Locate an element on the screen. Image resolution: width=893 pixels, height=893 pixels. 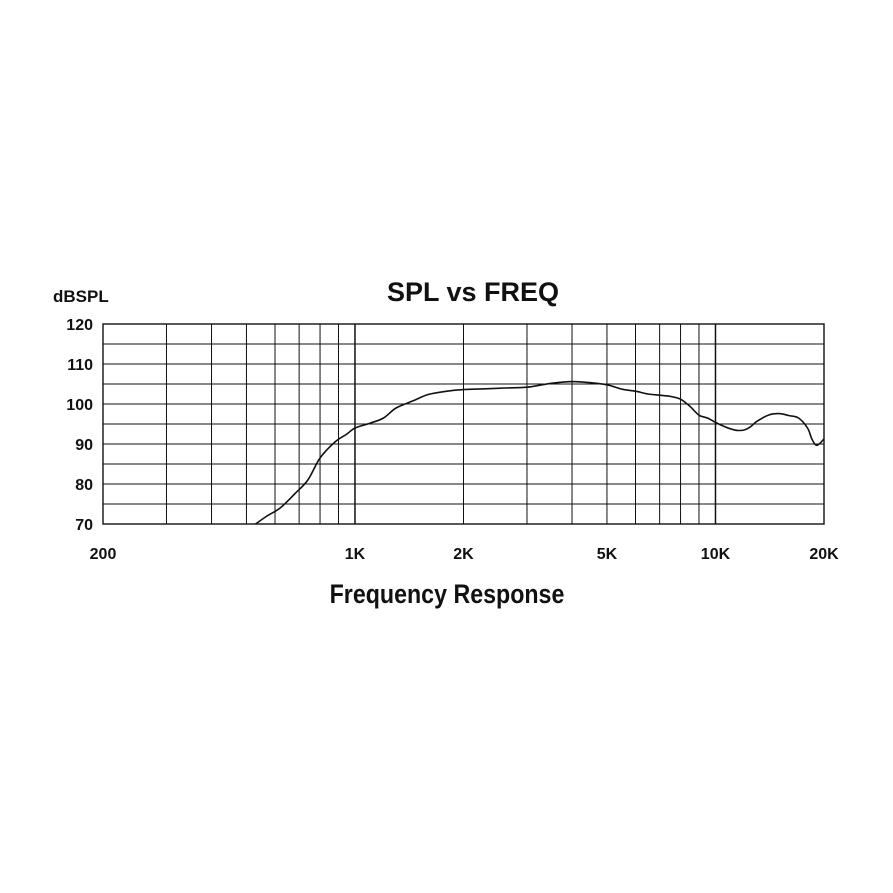
y-tick-label: 90 is located at coordinates (84, 445).